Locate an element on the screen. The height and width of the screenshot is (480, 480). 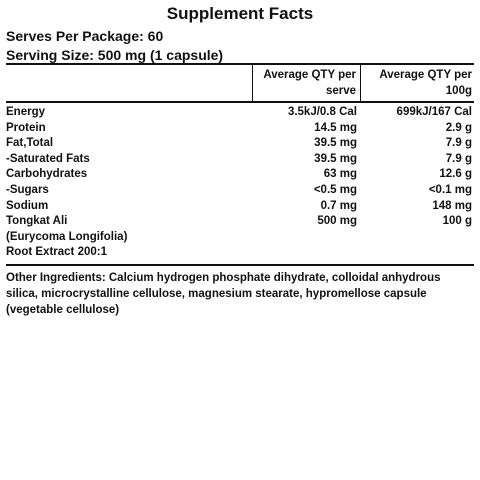
table-row: Tongkat Ali 500 mg 100 g is located at coordinates (240, 222).